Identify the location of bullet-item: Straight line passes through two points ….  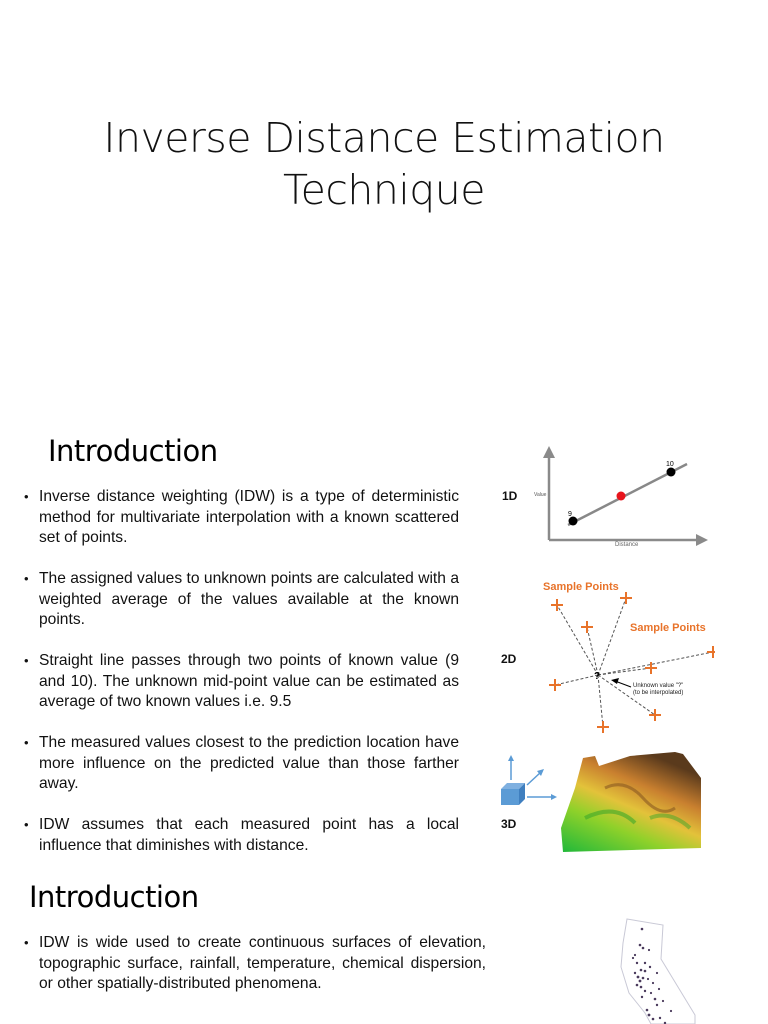
(240, 682).